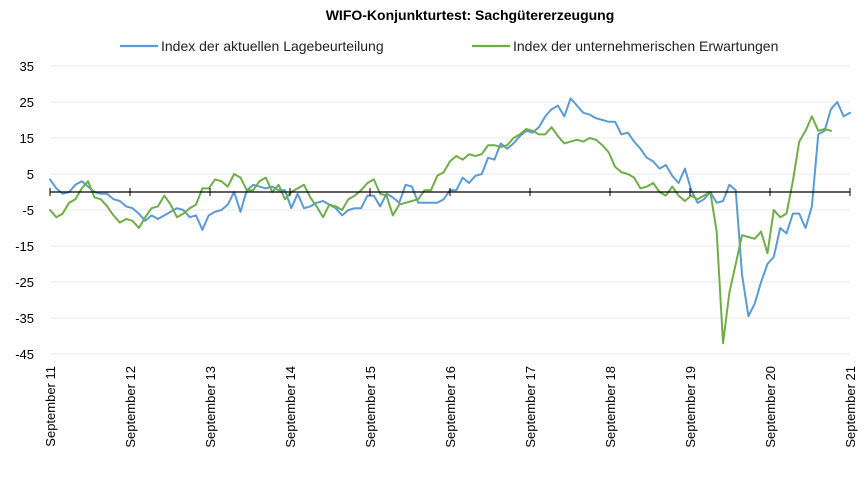 This screenshot has width=867, height=483. What do you see at coordinates (24, 354) in the screenshot?
I see `y-tick-label: -45` at bounding box center [24, 354].